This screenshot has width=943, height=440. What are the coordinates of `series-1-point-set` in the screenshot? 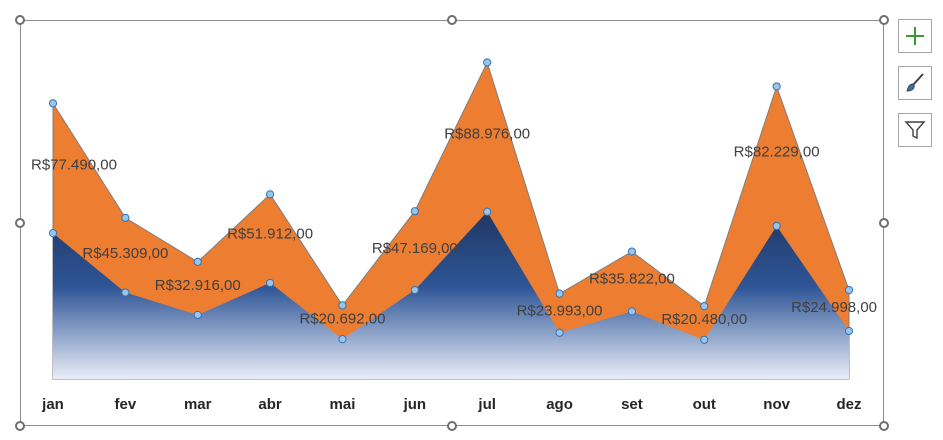 It's located at (632, 251).